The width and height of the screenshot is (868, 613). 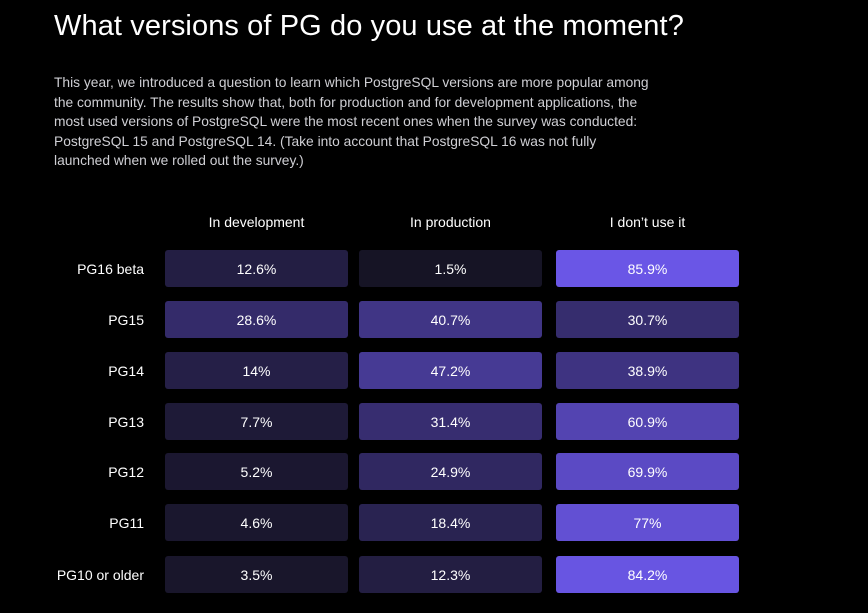 I want to click on heatmap-cell: 3.5%, so click(x=256, y=574).